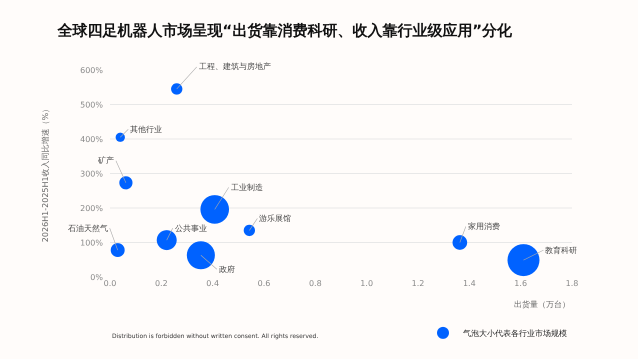  Describe the element at coordinates (191, 228) in the screenshot. I see `annotation: 公共事业` at that location.